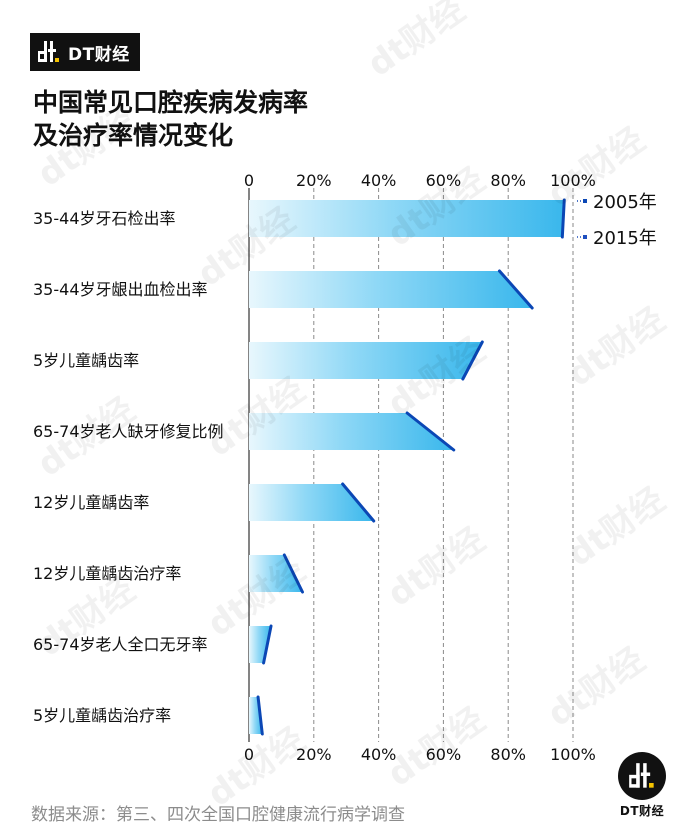 The height and width of the screenshot is (838, 700). Describe the element at coordinates (218, 815) in the screenshot. I see `data-source: 数据来源：第三、四次全国口腔健康流行病学调查` at that location.